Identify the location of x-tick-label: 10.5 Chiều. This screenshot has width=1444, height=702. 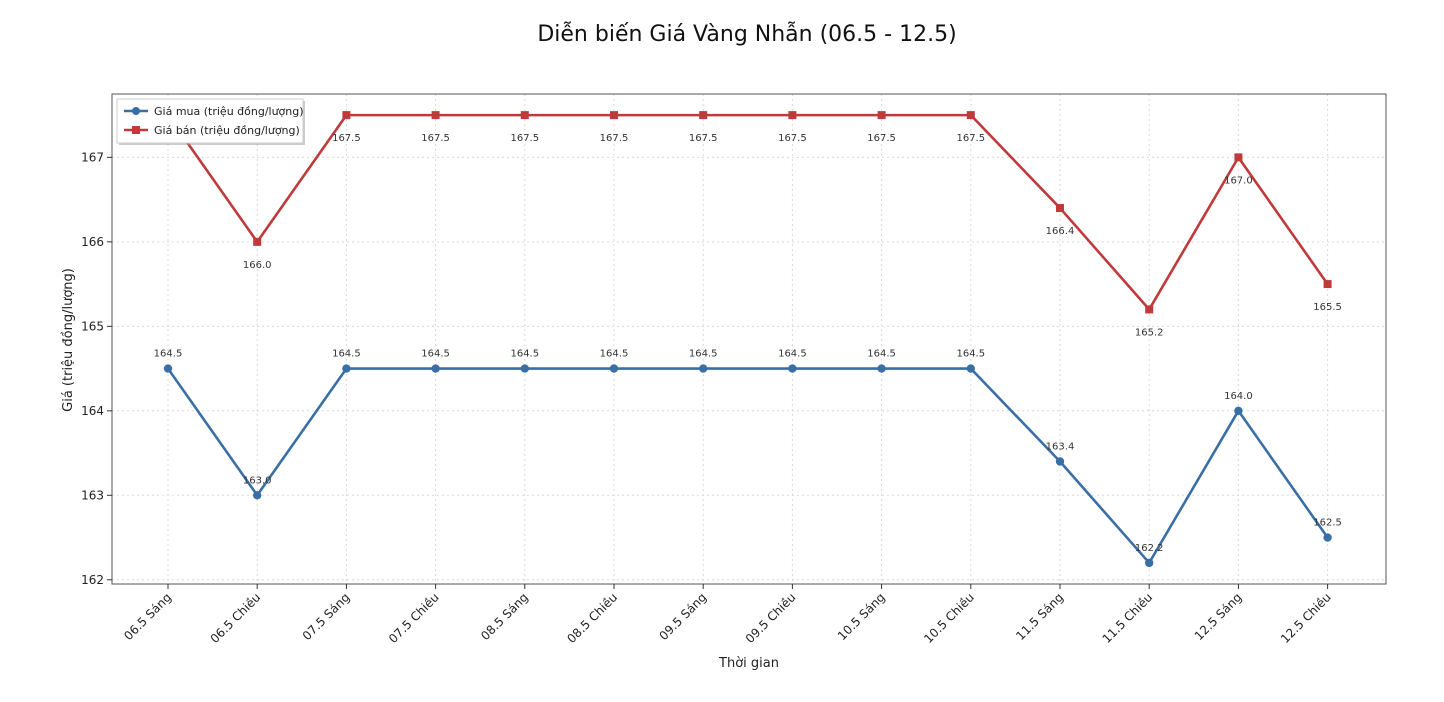
(949, 618).